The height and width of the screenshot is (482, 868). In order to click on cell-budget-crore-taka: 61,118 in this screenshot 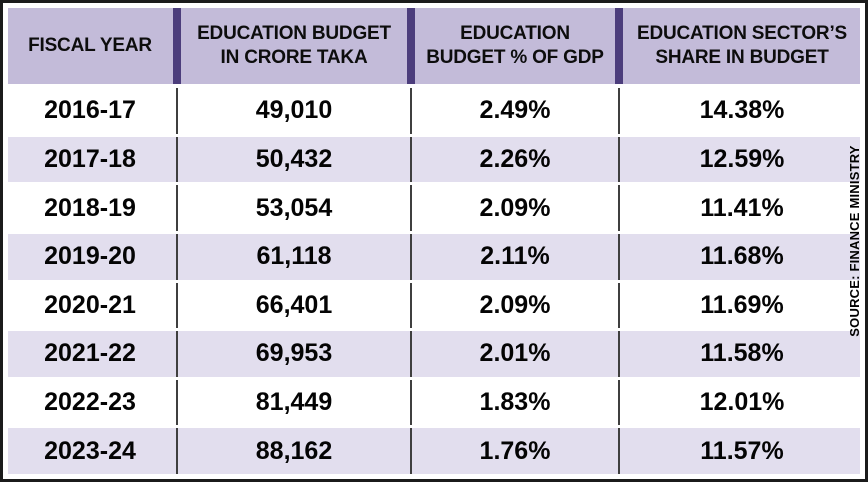, I will do `click(294, 256)`.